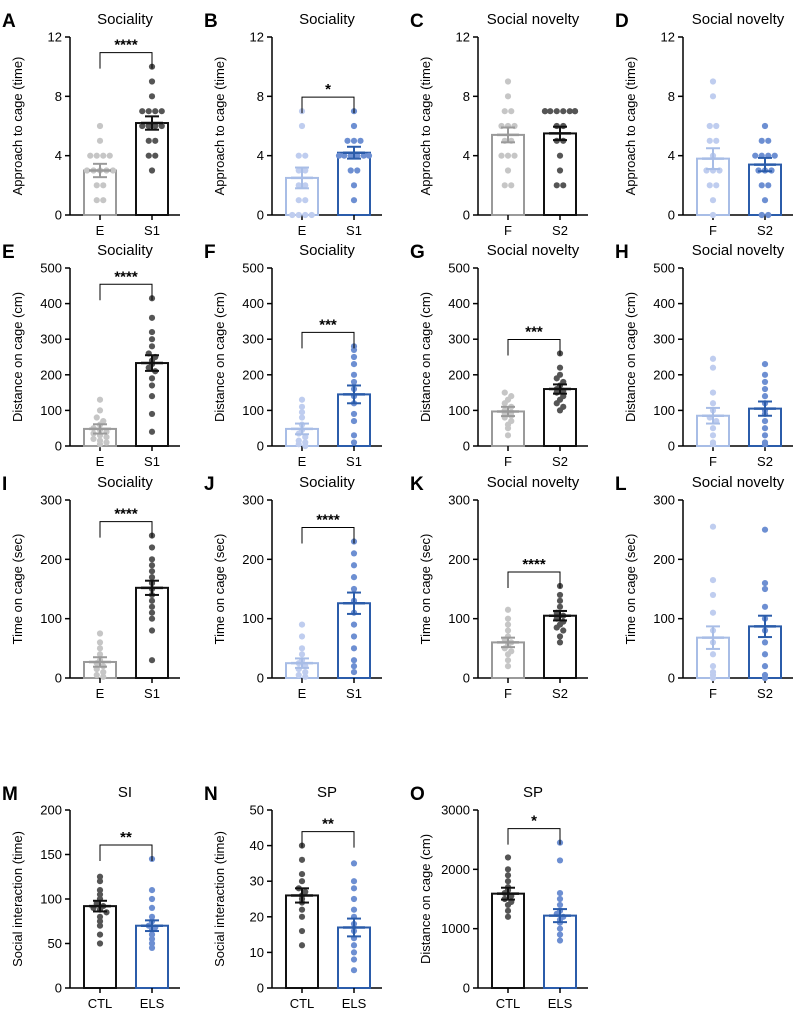 The image size is (809, 1014). I want to click on x-tick-label: S2, so click(560, 230).